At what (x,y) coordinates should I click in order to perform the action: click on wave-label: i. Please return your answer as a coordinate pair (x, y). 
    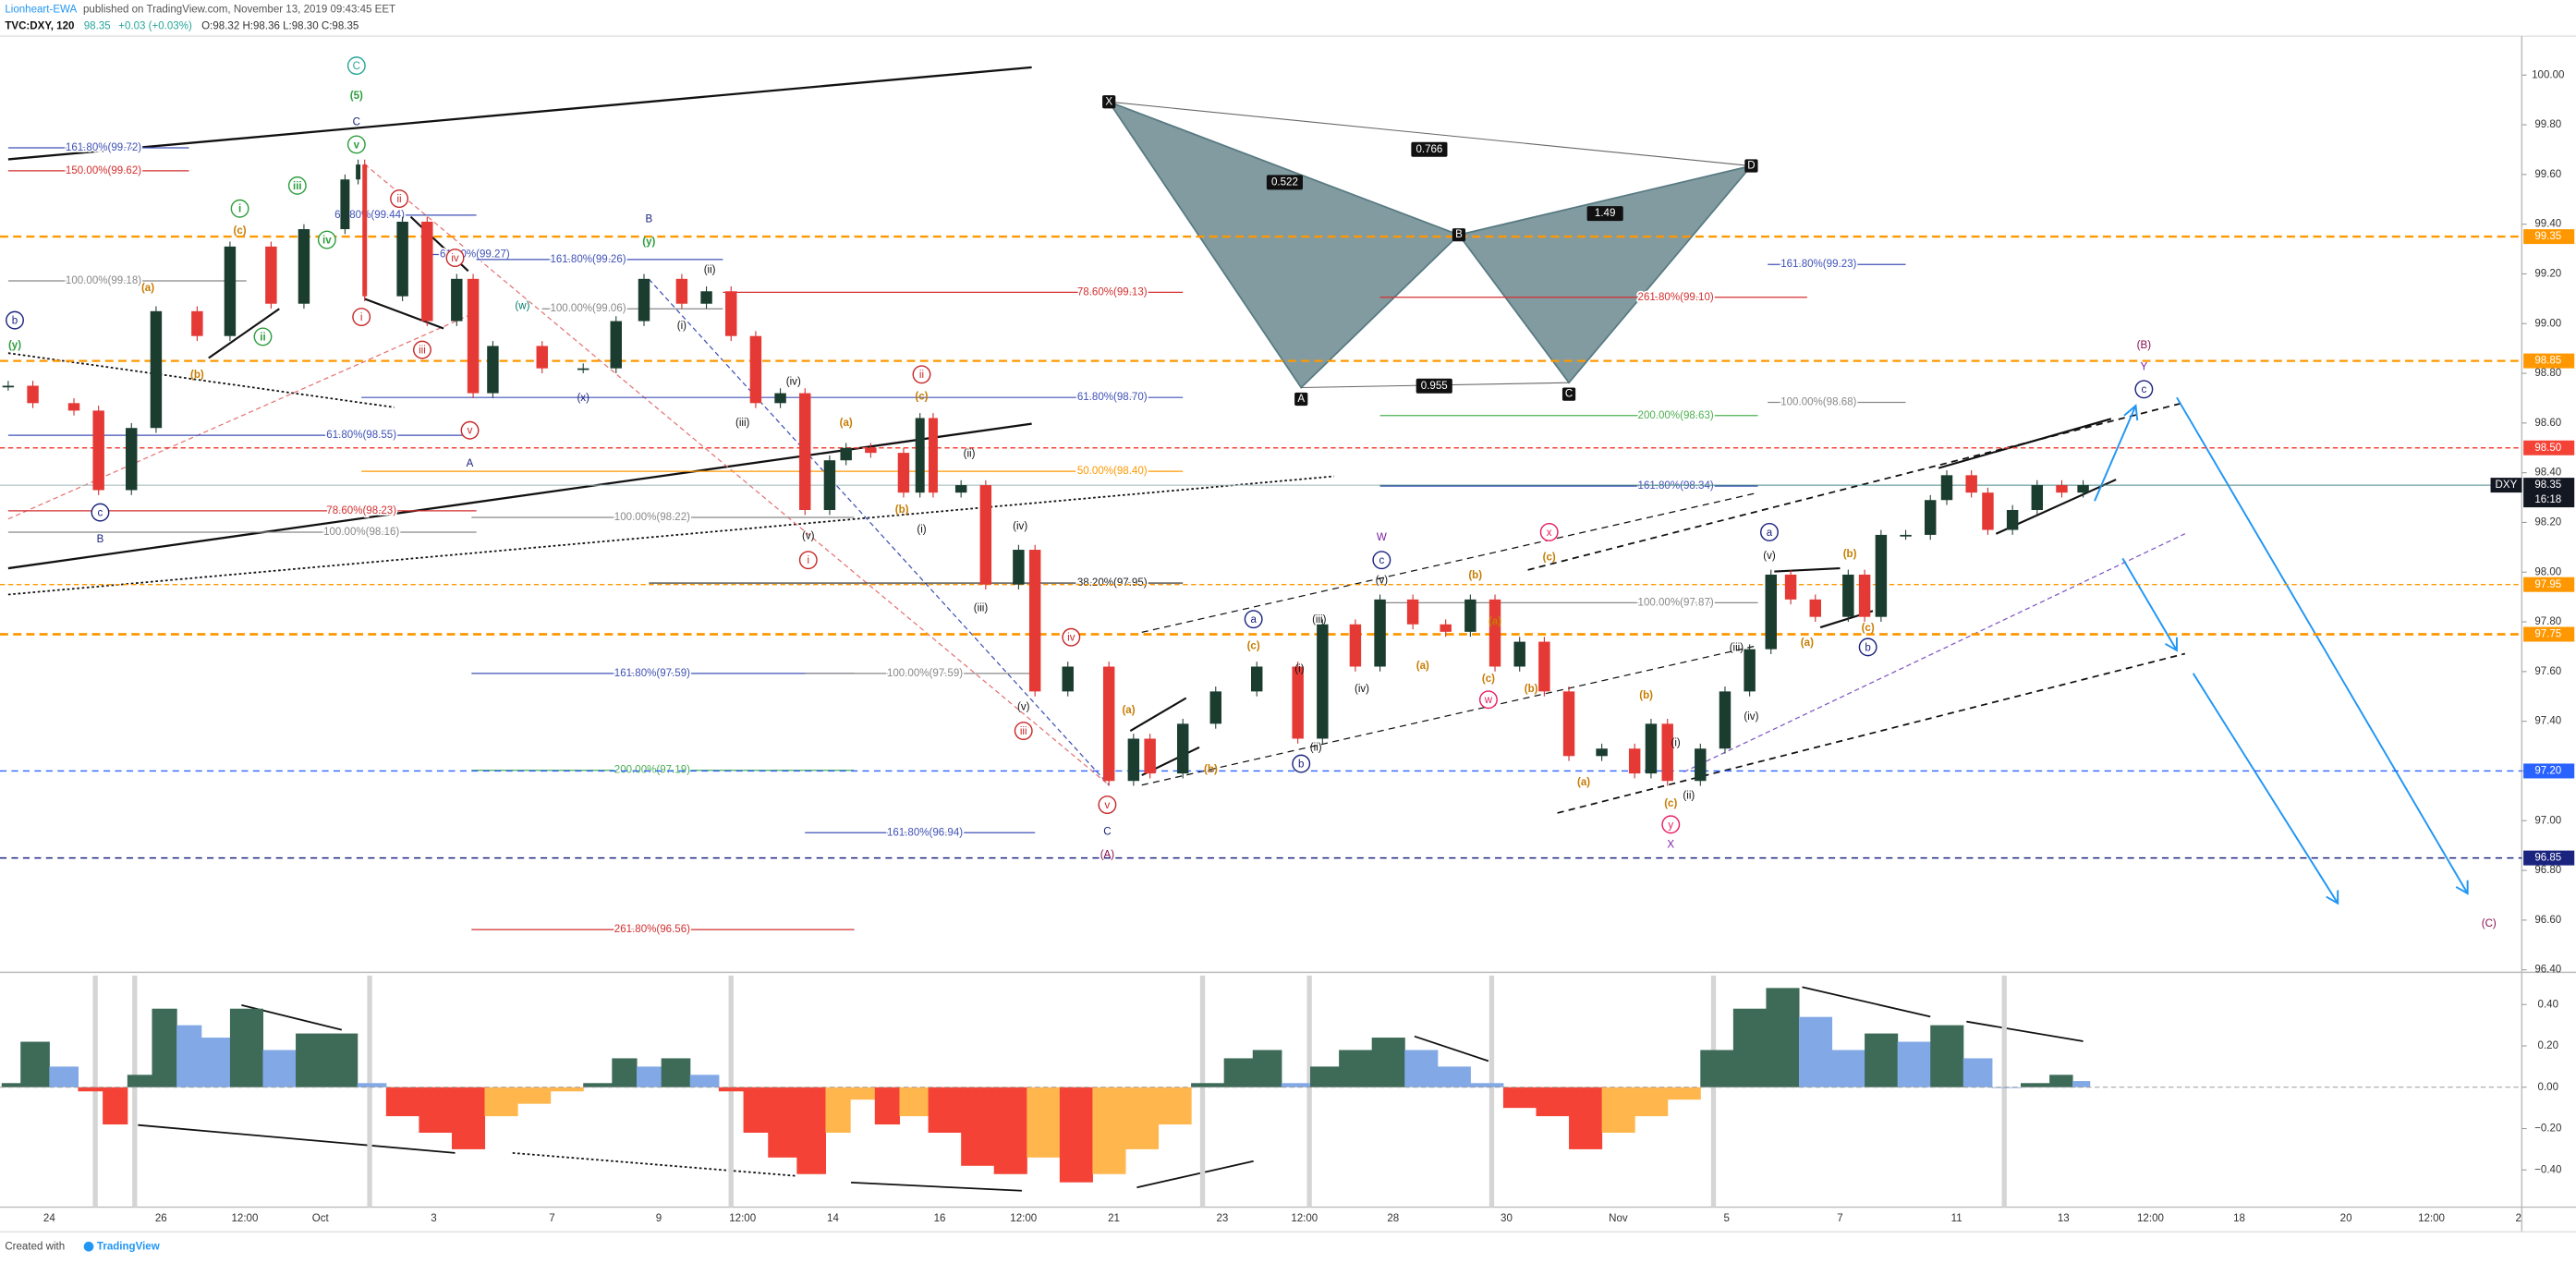
    Looking at the image, I should click on (239, 209).